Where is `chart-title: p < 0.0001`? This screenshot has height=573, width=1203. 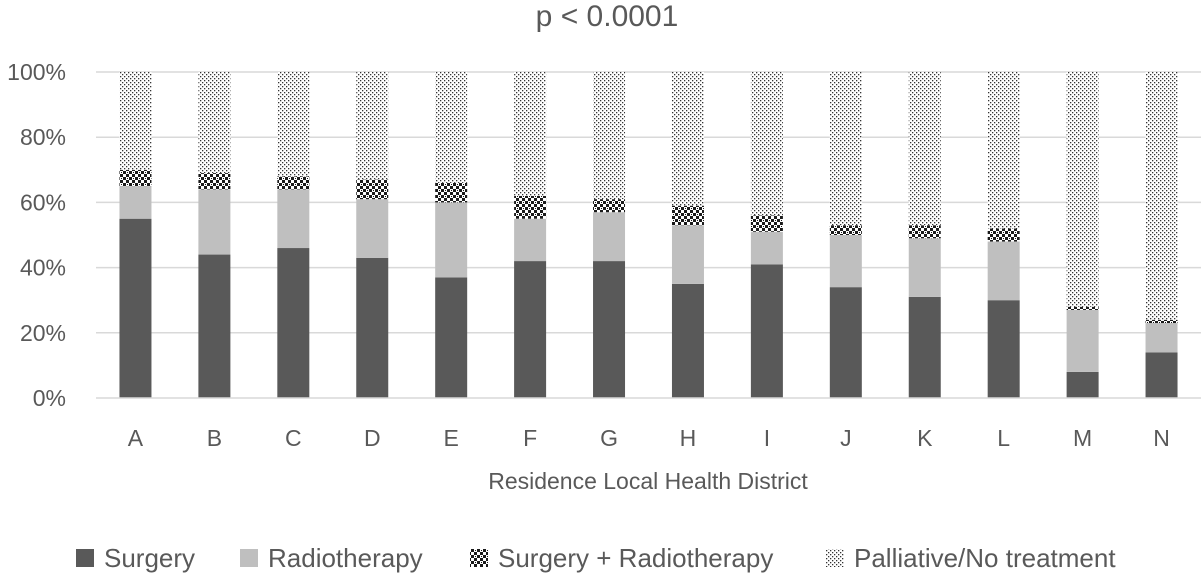 chart-title: p < 0.0001 is located at coordinates (607, 16).